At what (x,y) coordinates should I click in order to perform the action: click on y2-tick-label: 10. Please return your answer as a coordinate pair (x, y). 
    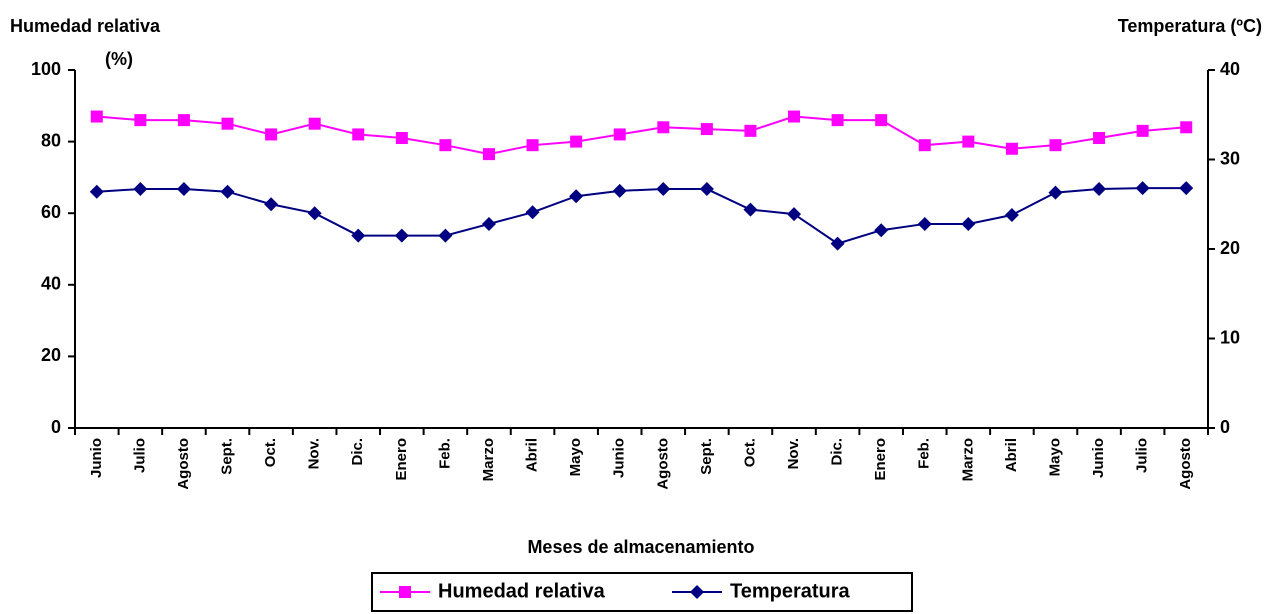
    Looking at the image, I should click on (1230, 337).